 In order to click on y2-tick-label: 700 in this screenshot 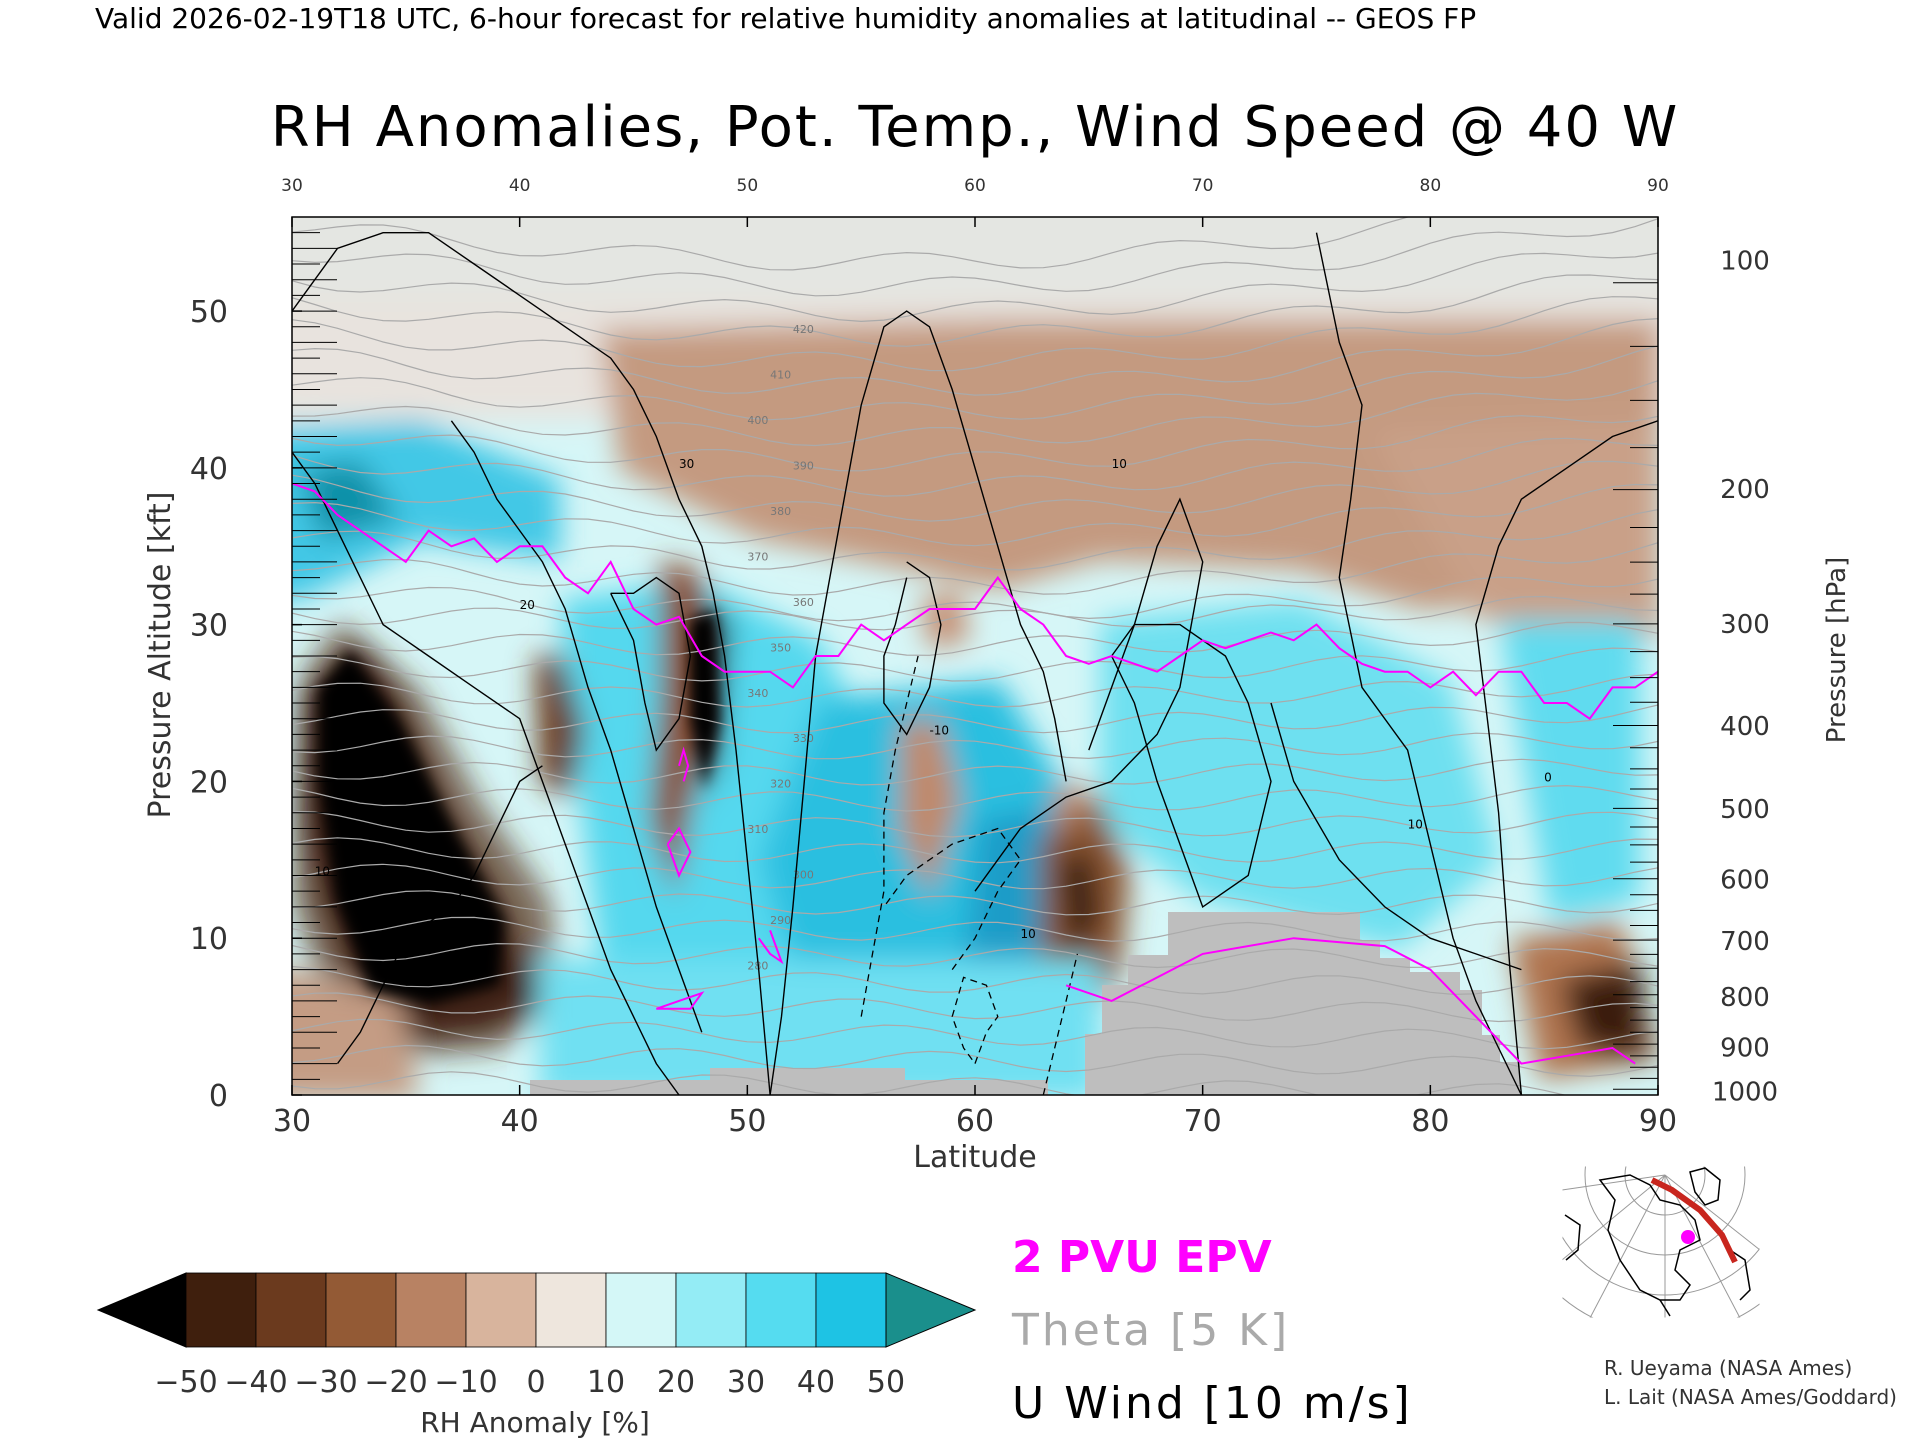, I will do `click(1745, 942)`.